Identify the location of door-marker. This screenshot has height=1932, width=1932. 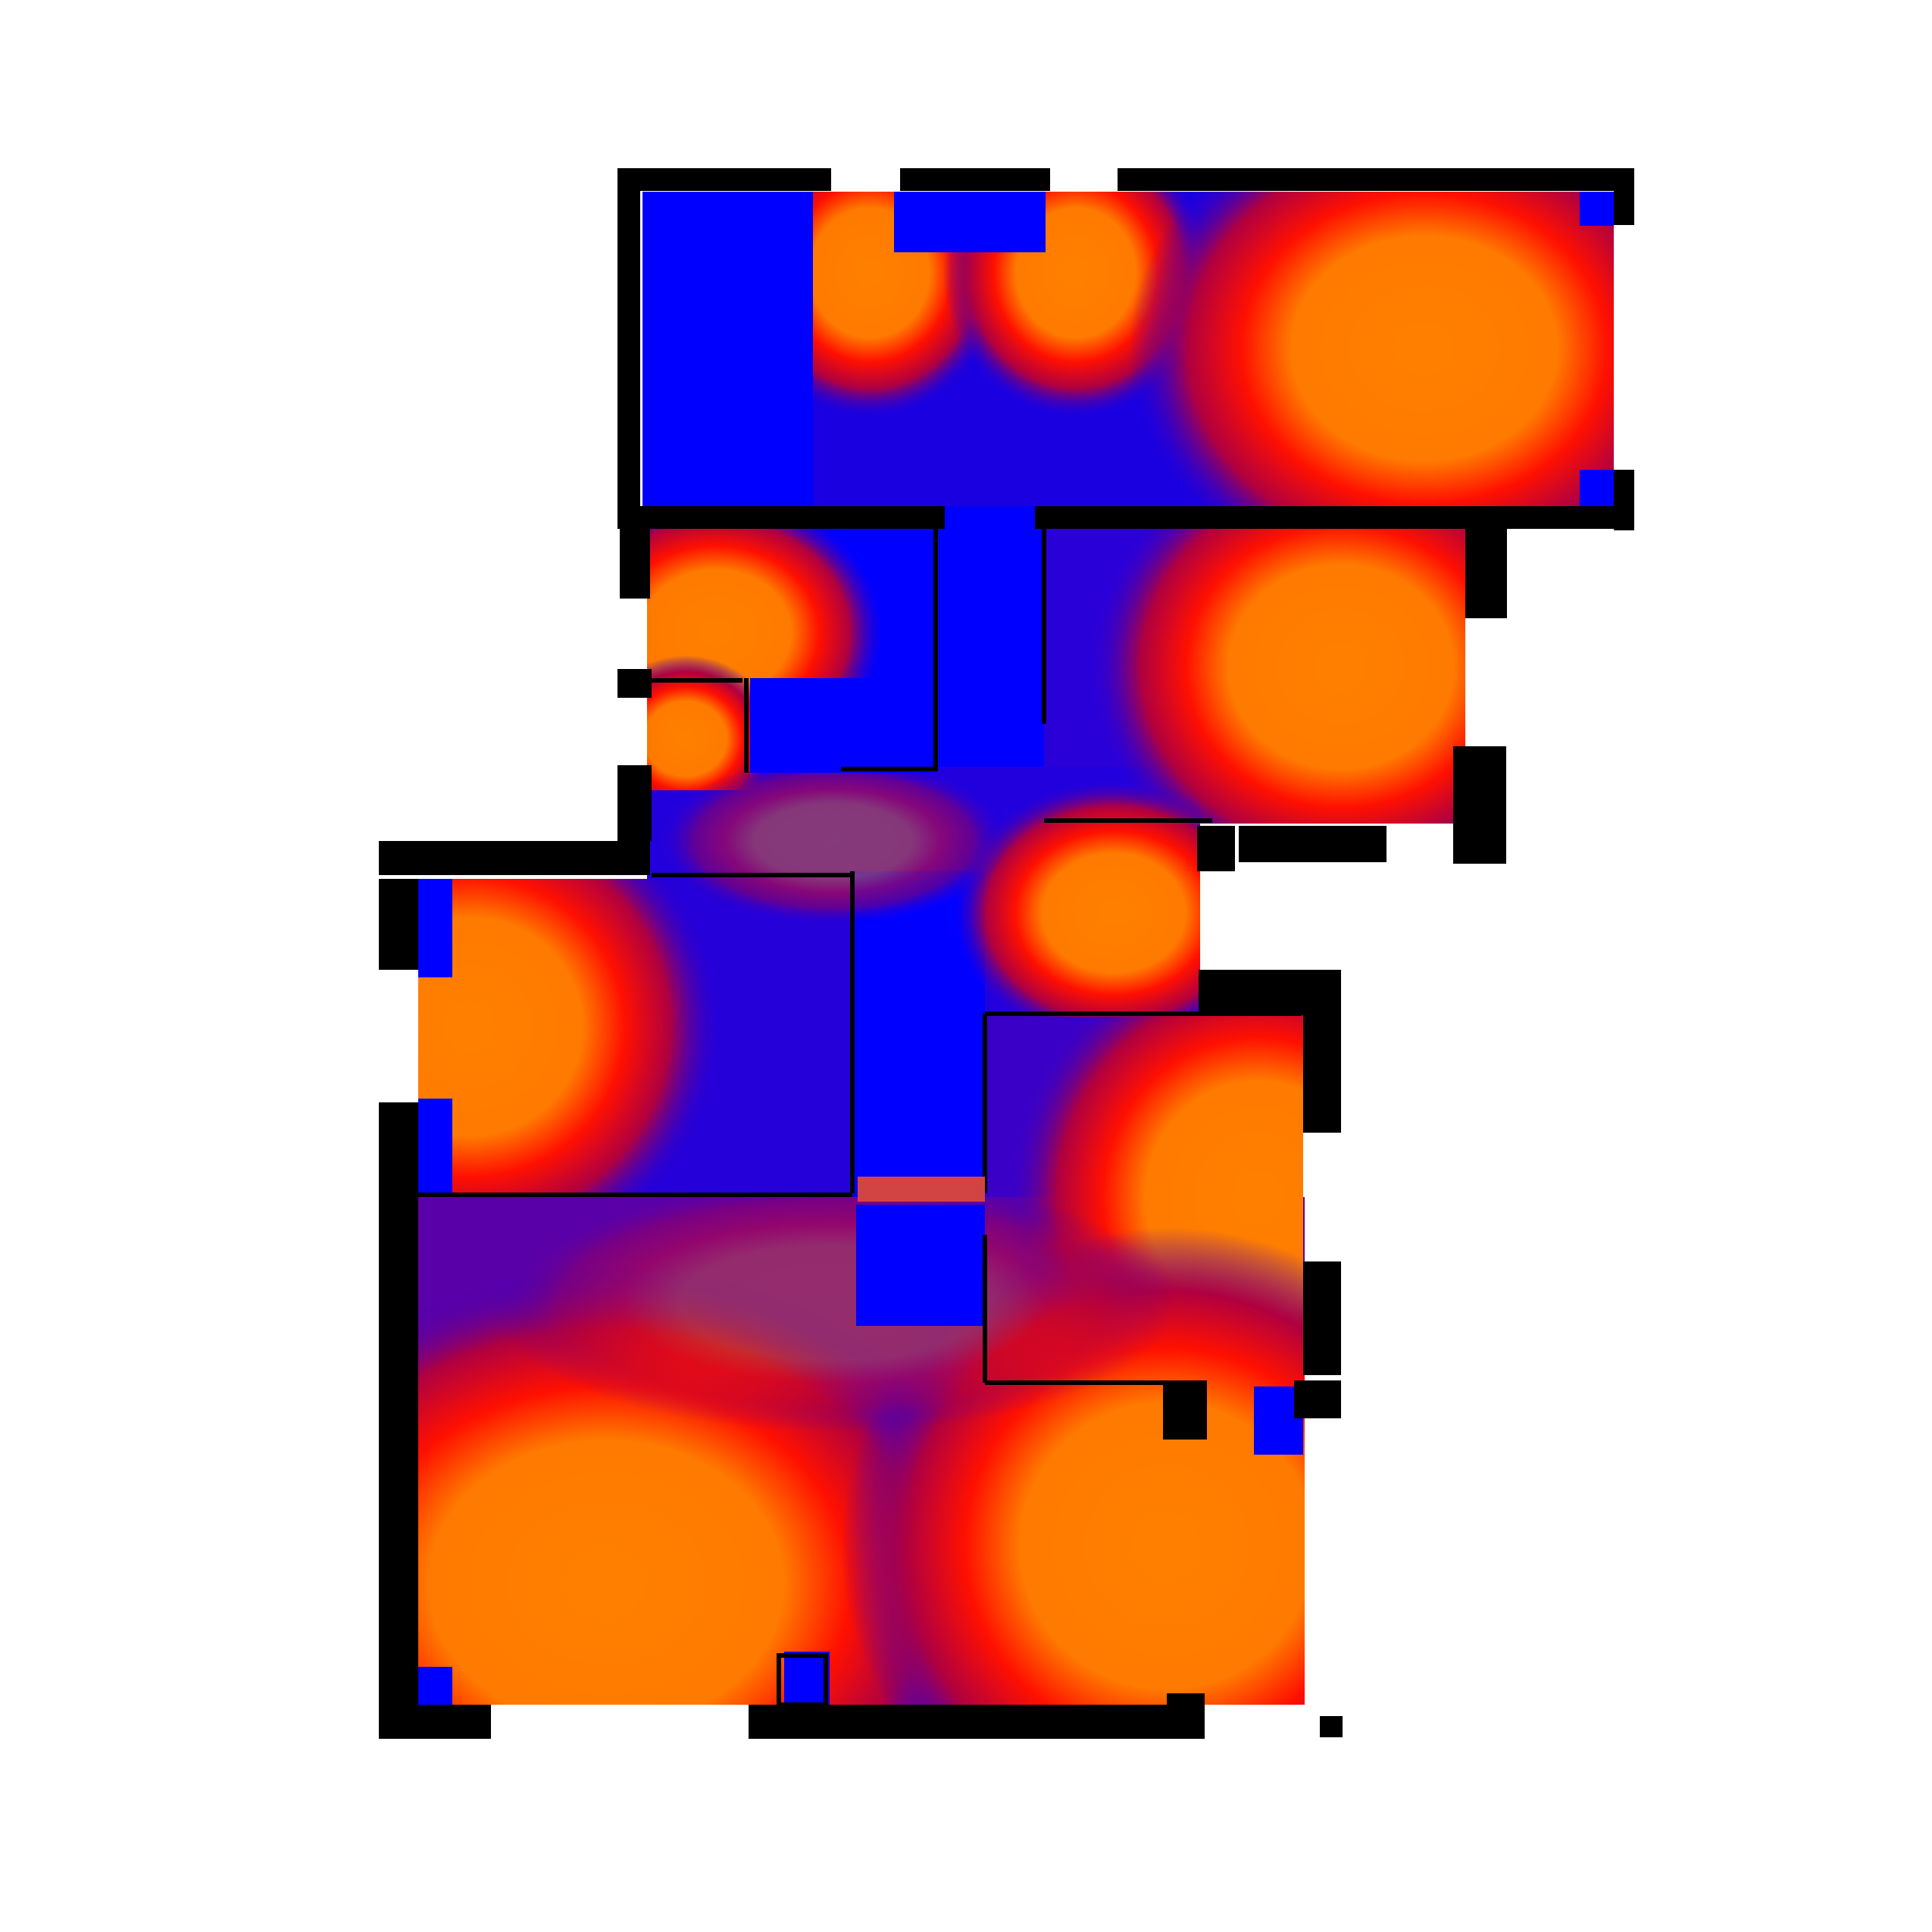
(921, 1189).